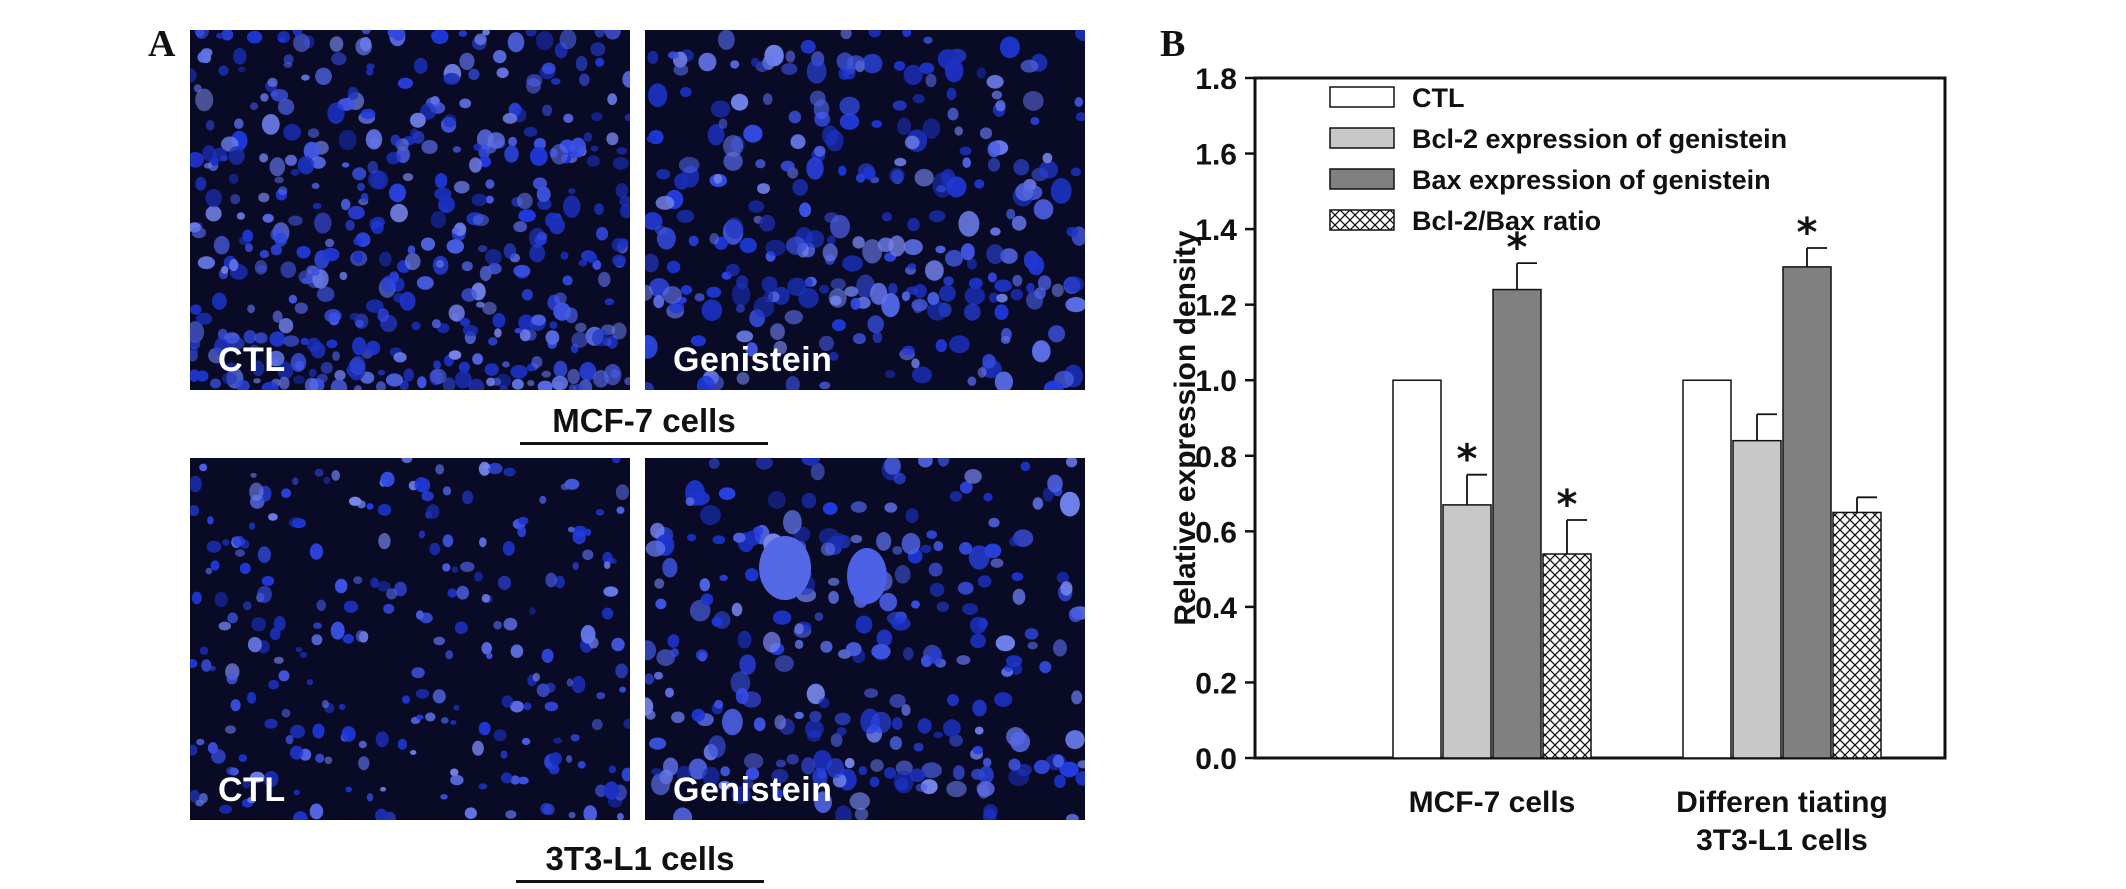 The width and height of the screenshot is (2126, 889). Describe the element at coordinates (1216, 230) in the screenshot. I see `y-tick-label: 1.4` at that location.